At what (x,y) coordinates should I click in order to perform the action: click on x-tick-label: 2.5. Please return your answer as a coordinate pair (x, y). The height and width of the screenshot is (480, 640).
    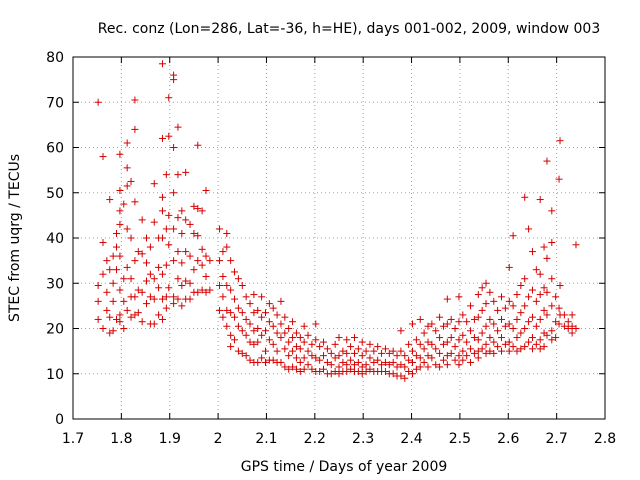
    Looking at the image, I should click on (460, 439).